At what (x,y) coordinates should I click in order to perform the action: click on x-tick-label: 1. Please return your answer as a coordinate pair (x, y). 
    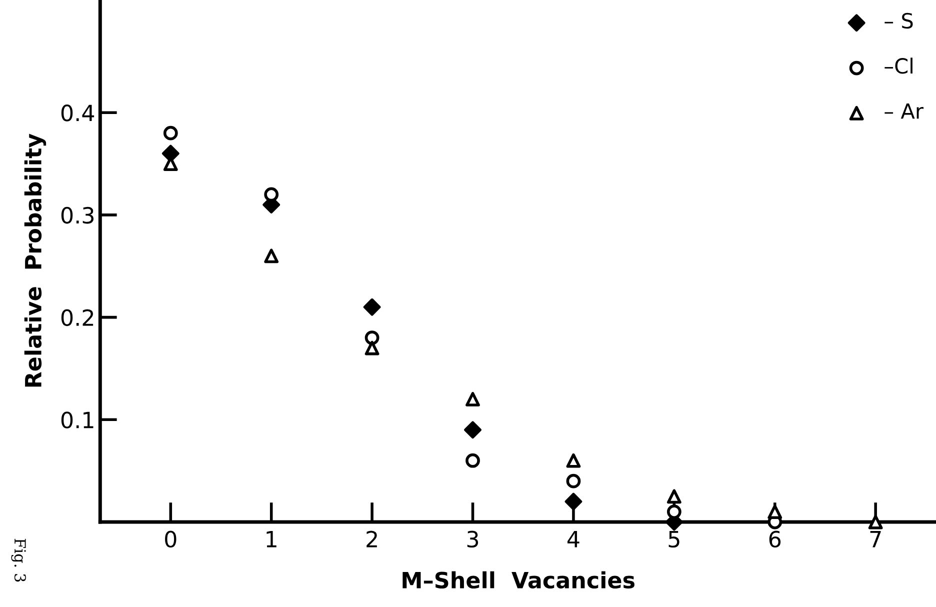
    Looking at the image, I should click on (271, 539).